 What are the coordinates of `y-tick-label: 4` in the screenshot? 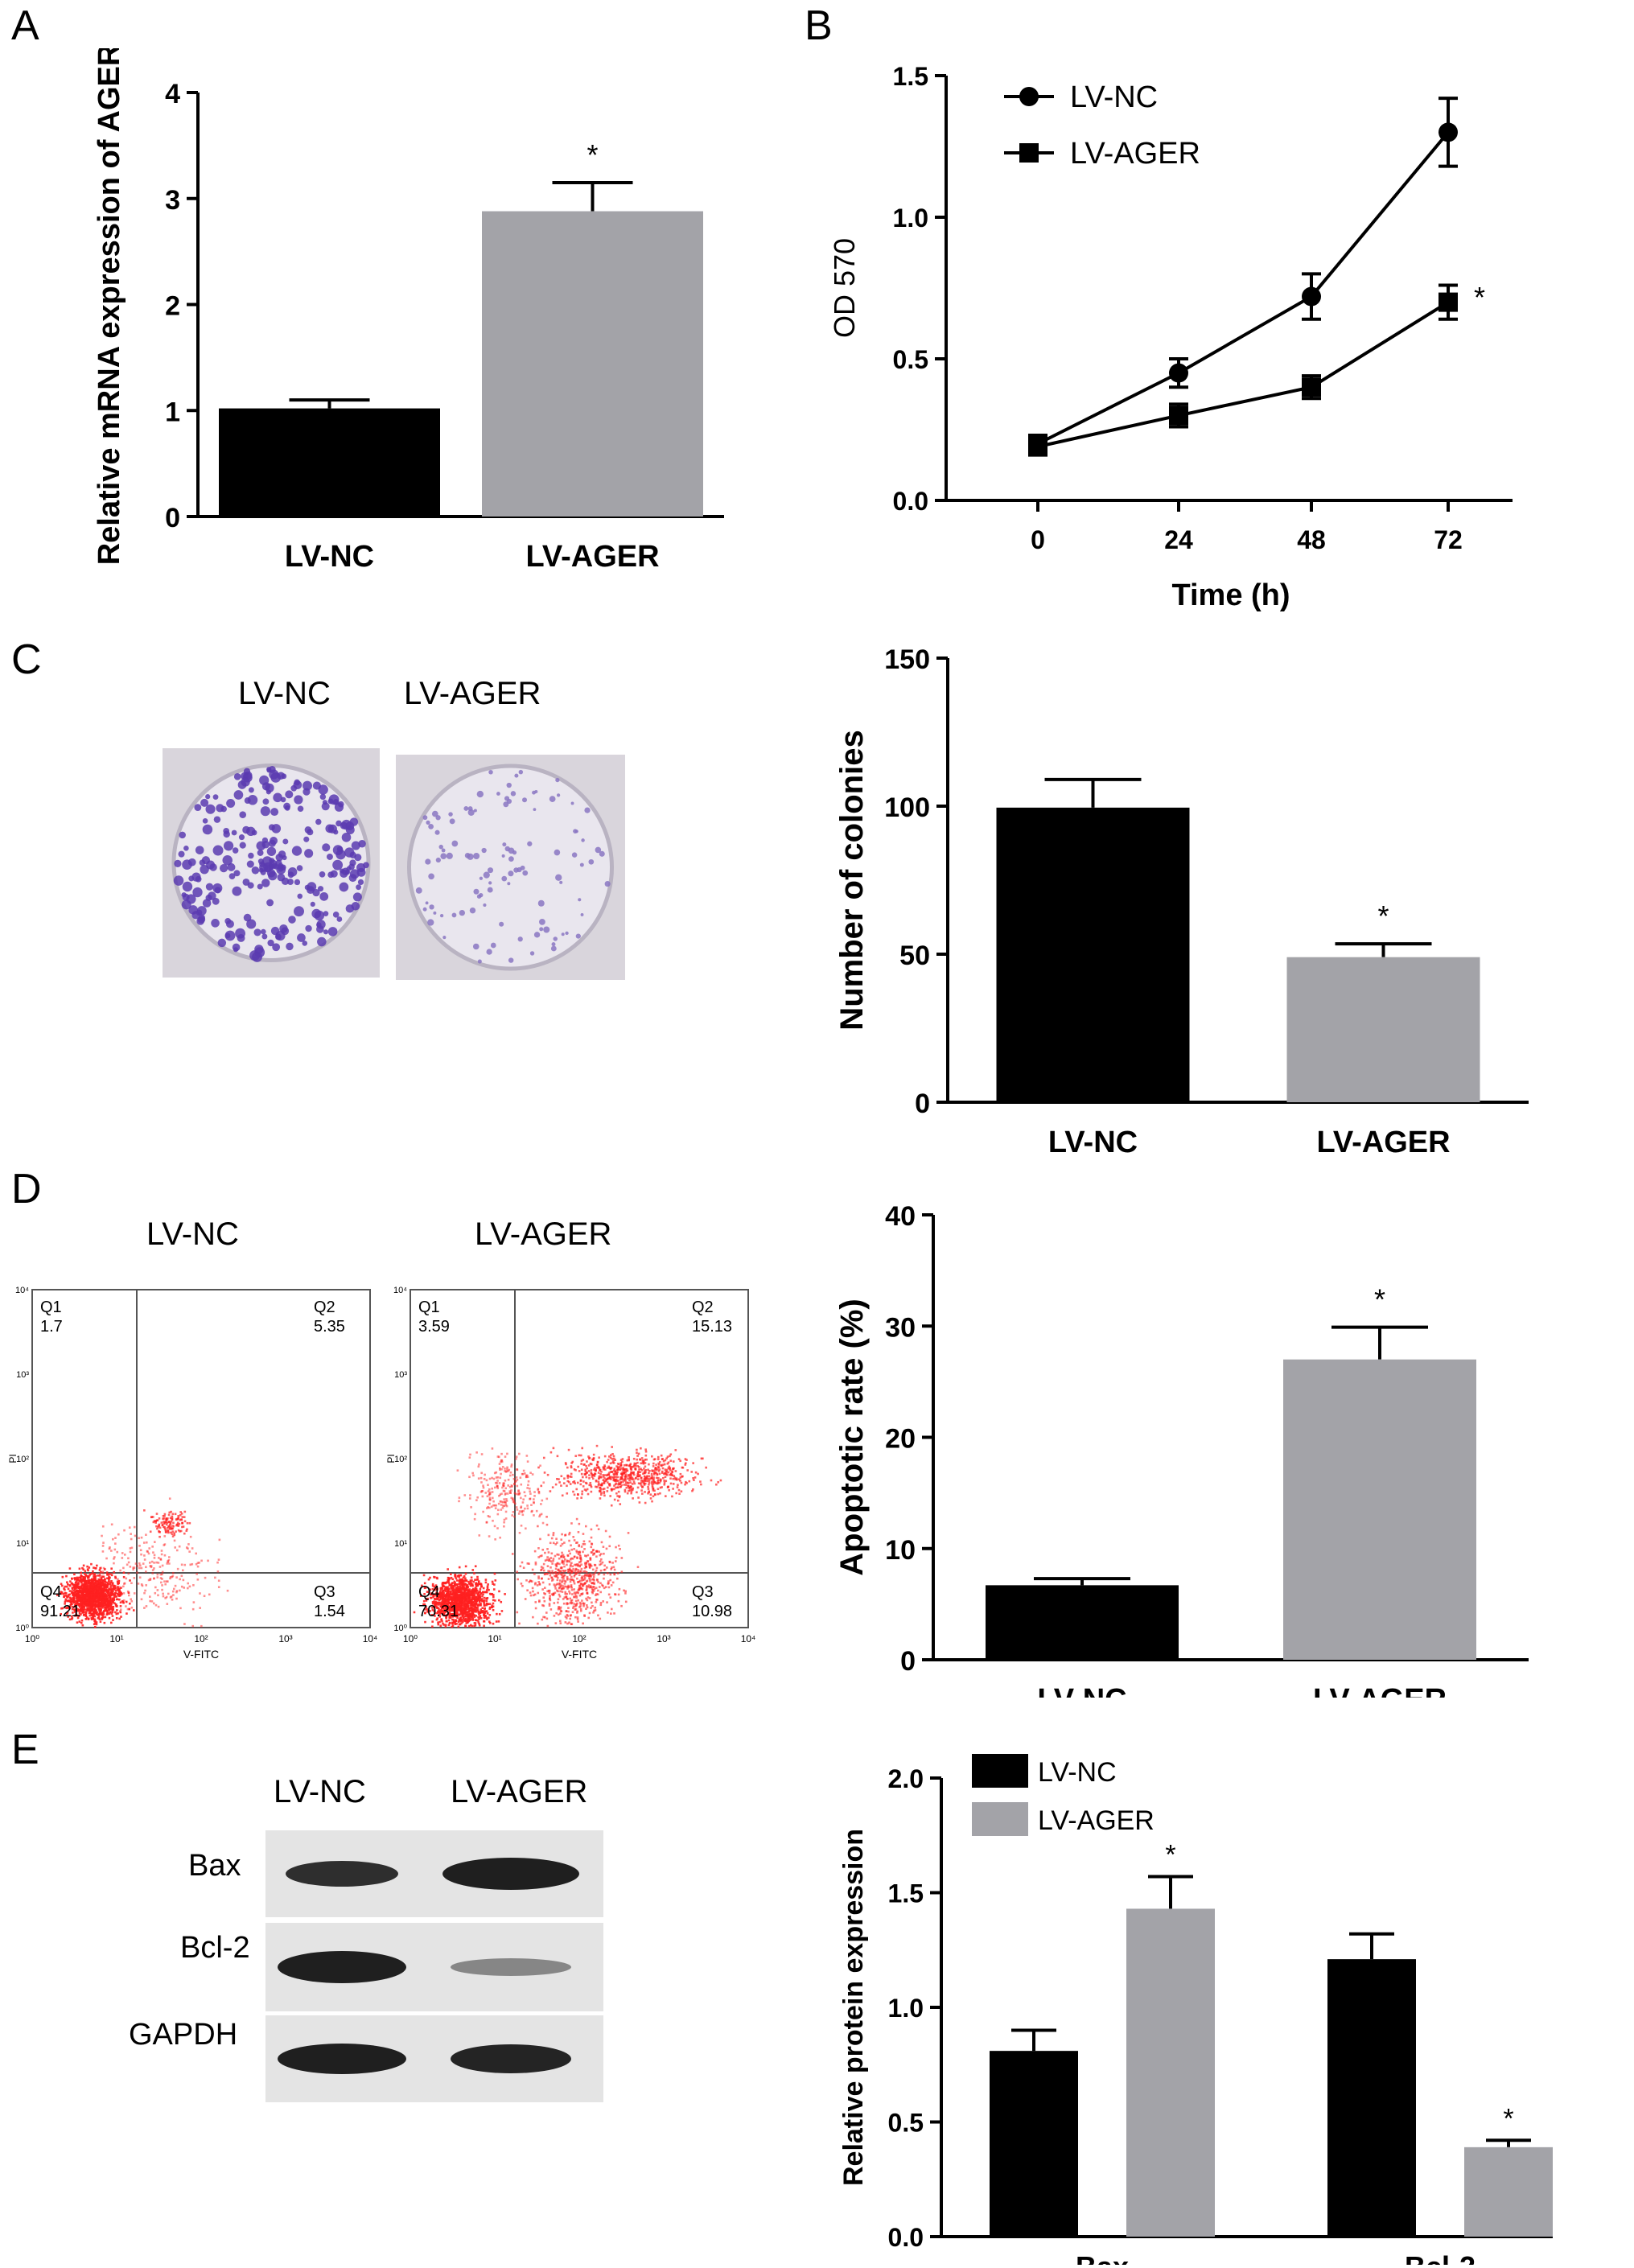 It's located at (172, 94).